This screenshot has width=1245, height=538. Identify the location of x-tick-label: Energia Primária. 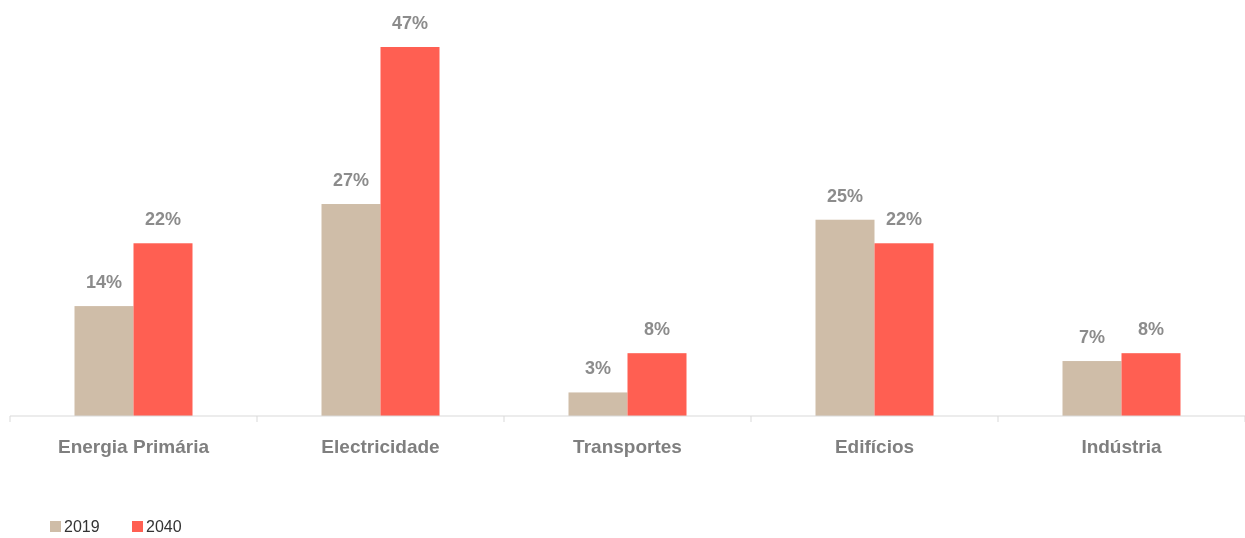
(133, 446).